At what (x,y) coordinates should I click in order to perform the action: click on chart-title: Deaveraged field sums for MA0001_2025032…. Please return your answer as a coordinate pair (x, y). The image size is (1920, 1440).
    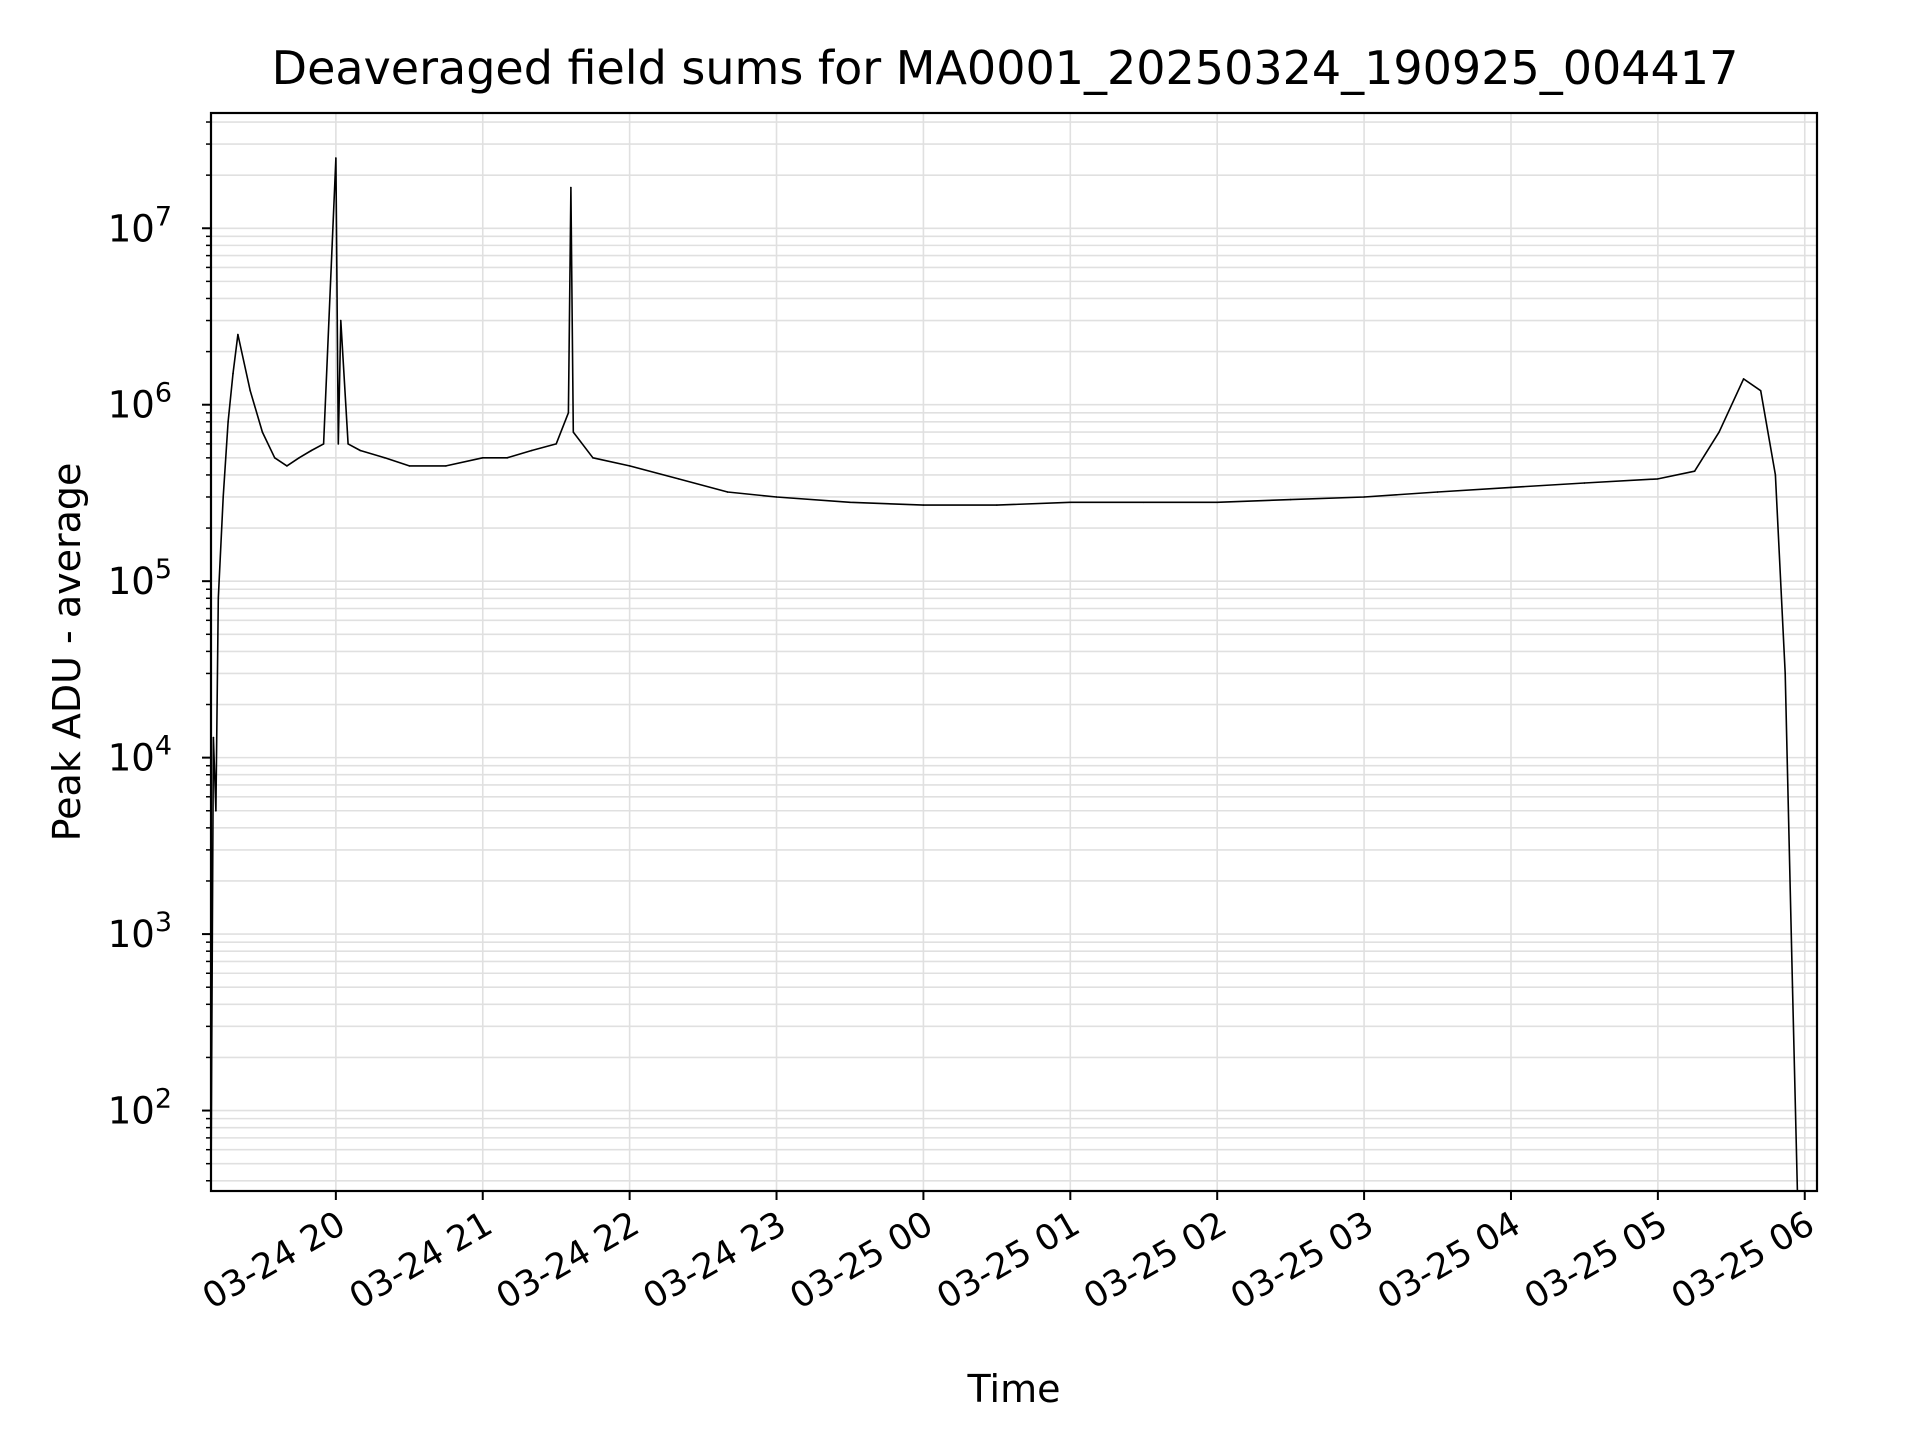
    Looking at the image, I should click on (1005, 68).